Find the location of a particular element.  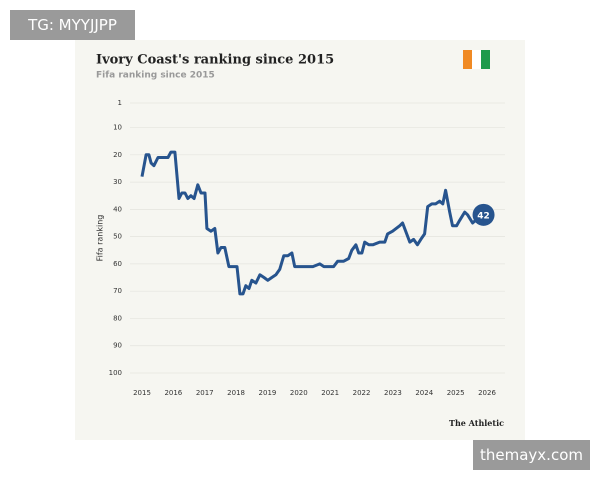

x-tick-label: 2017 is located at coordinates (205, 393).